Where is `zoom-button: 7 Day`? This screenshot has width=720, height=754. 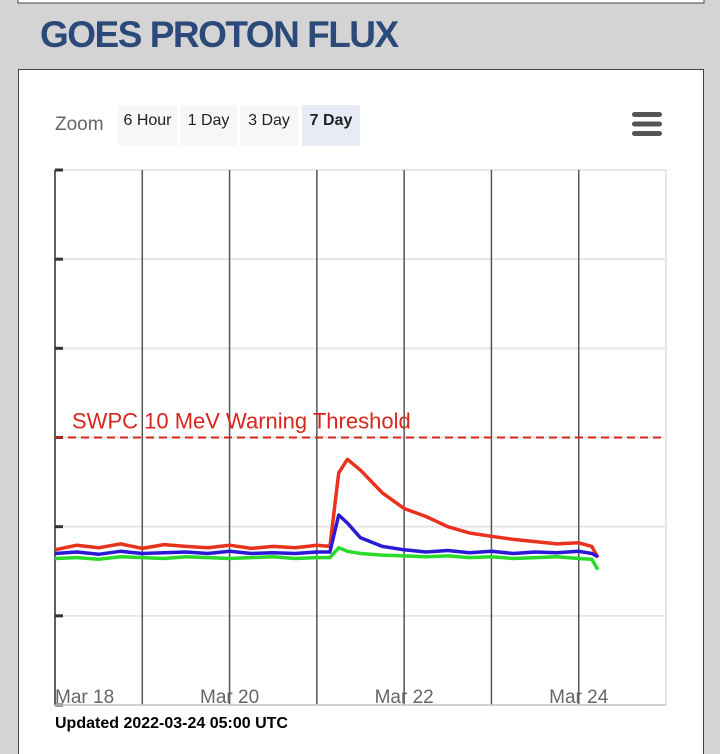 zoom-button: 7 Day is located at coordinates (331, 125).